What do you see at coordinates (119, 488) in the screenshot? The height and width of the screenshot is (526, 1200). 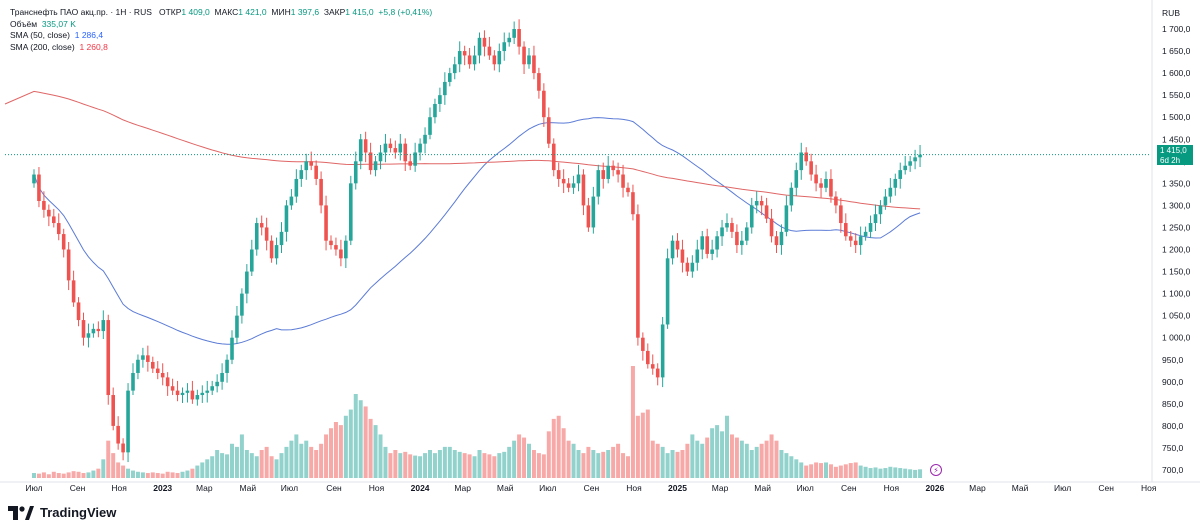 I see `time-tick-label: Ноя` at bounding box center [119, 488].